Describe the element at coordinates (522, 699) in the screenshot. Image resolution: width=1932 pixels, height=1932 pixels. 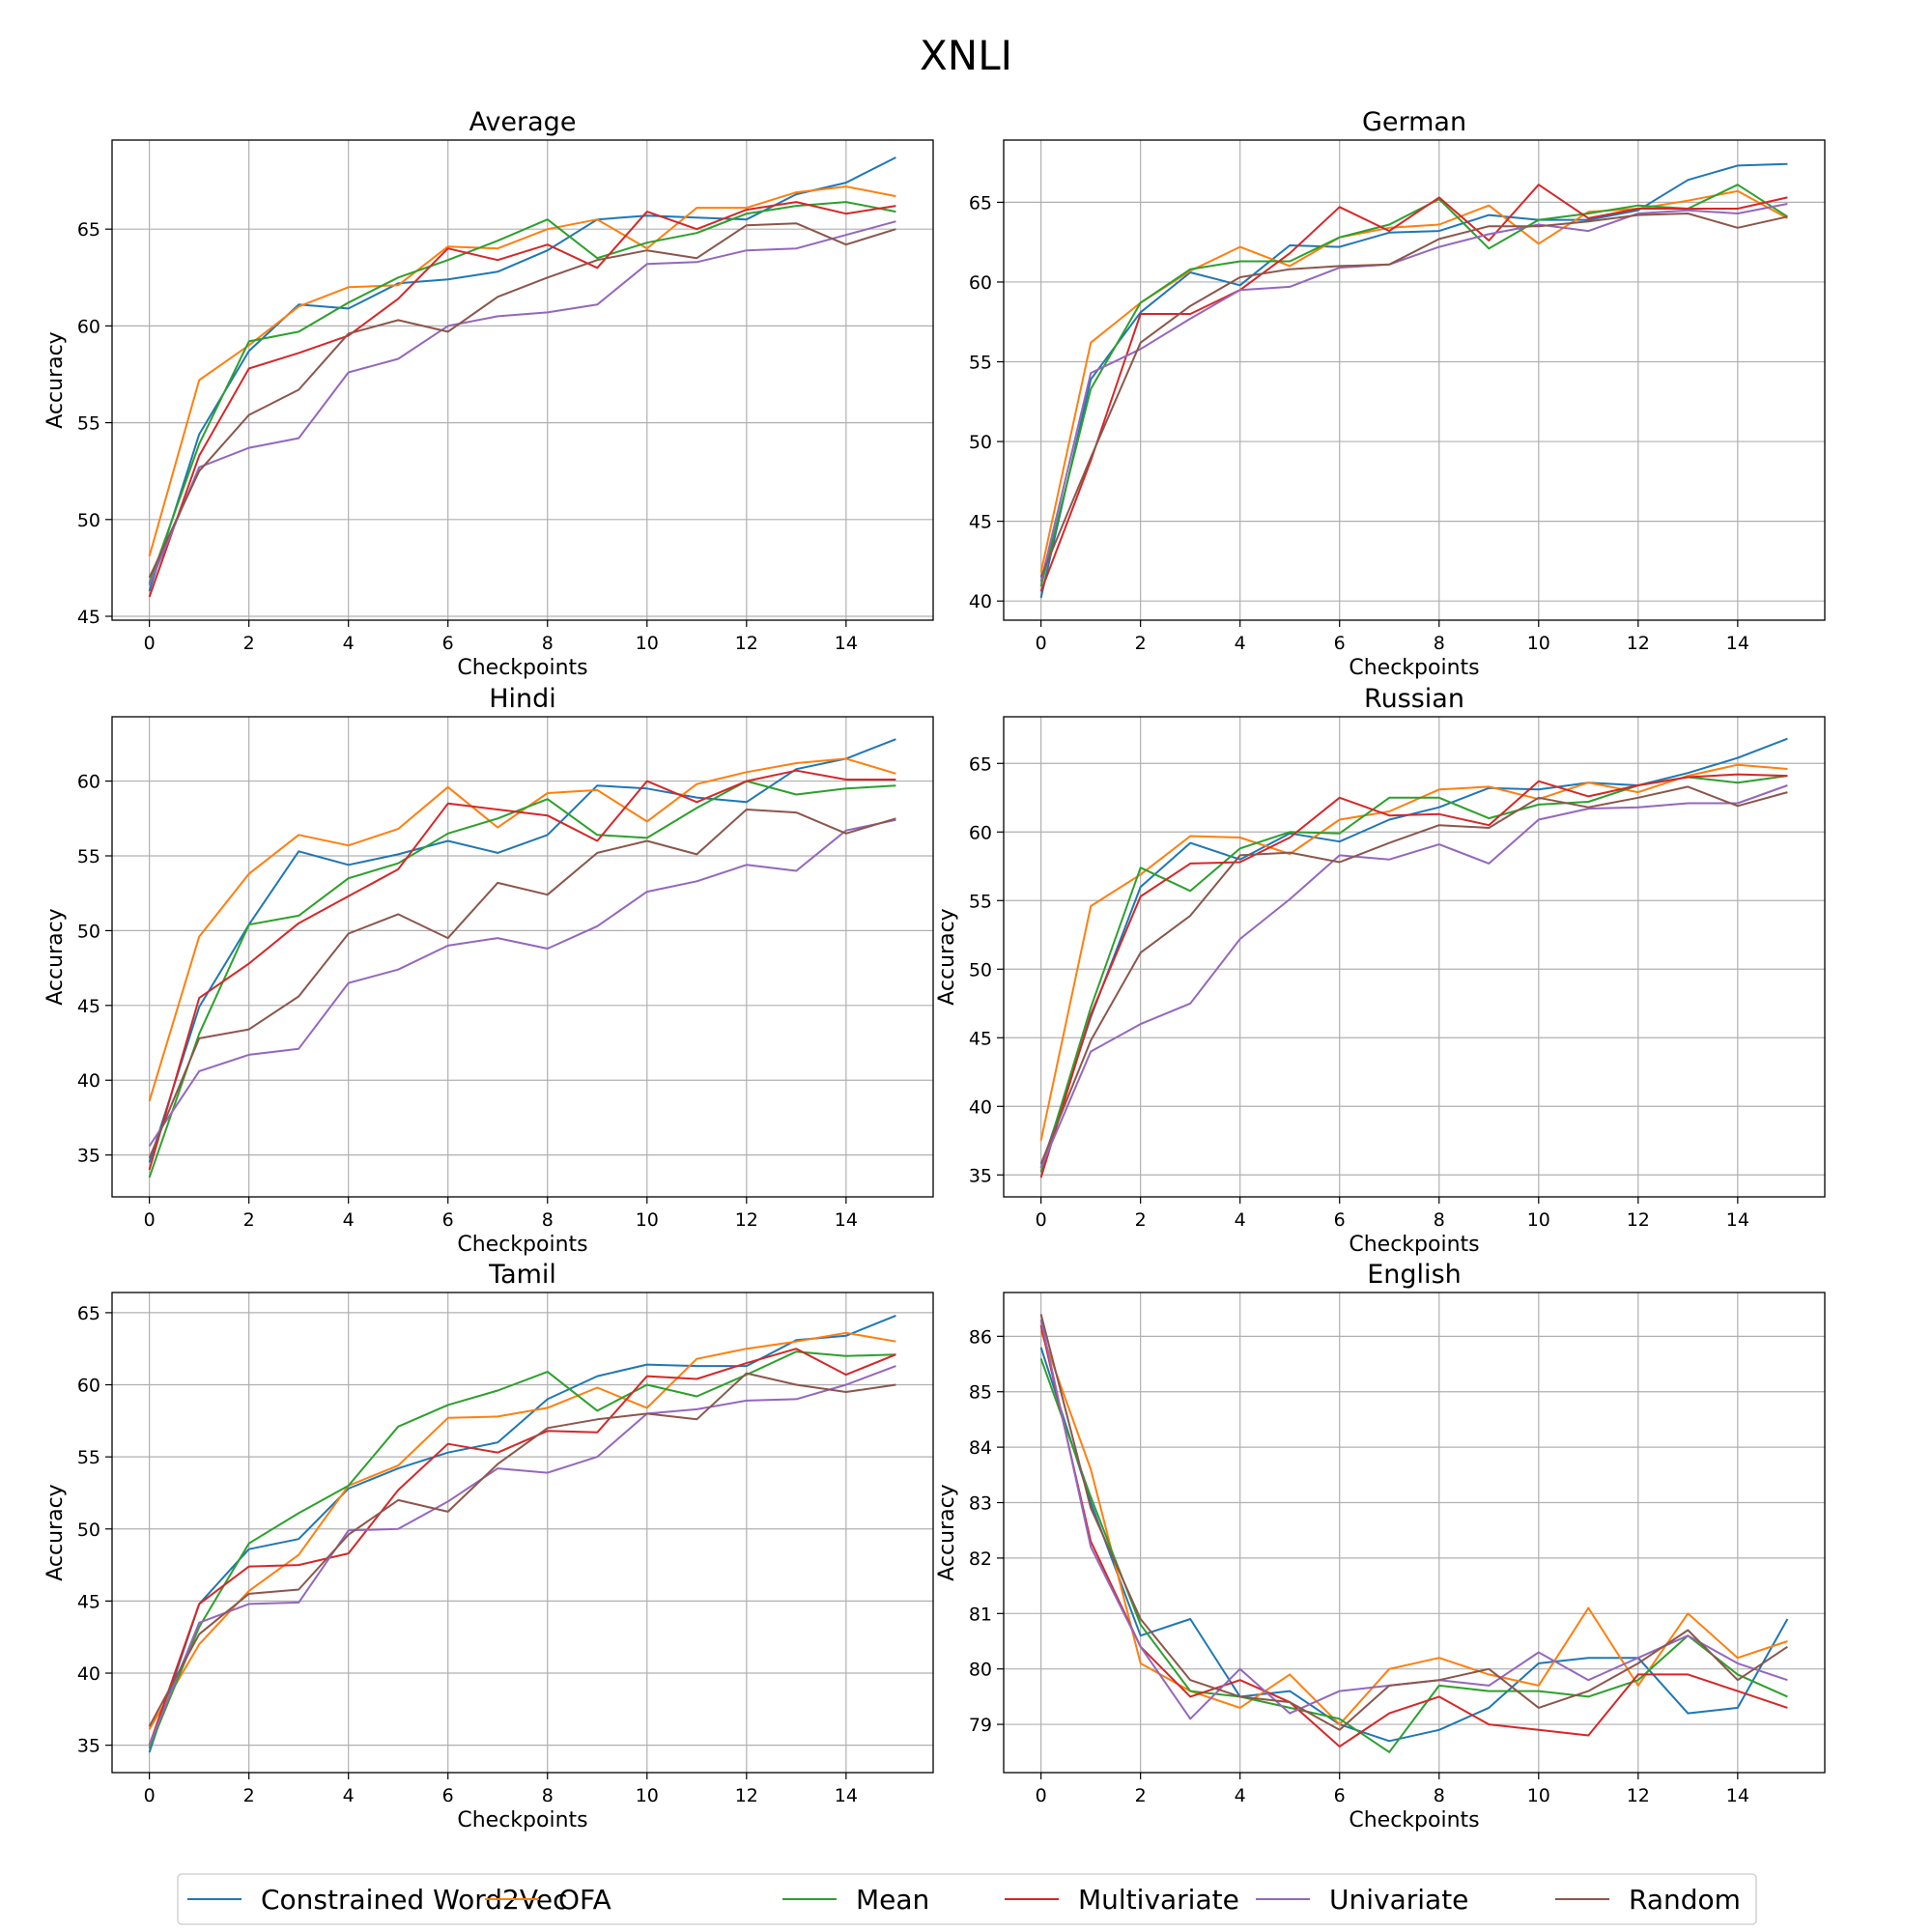
I see `subplot-title: Hindi` at that location.